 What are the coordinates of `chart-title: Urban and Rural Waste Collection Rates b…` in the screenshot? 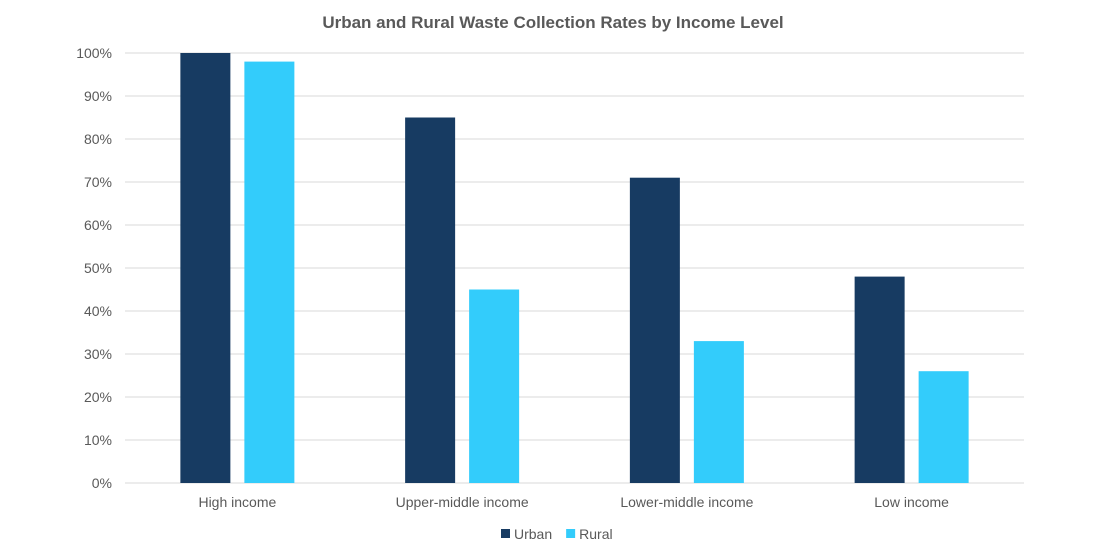 It's located at (552, 22).